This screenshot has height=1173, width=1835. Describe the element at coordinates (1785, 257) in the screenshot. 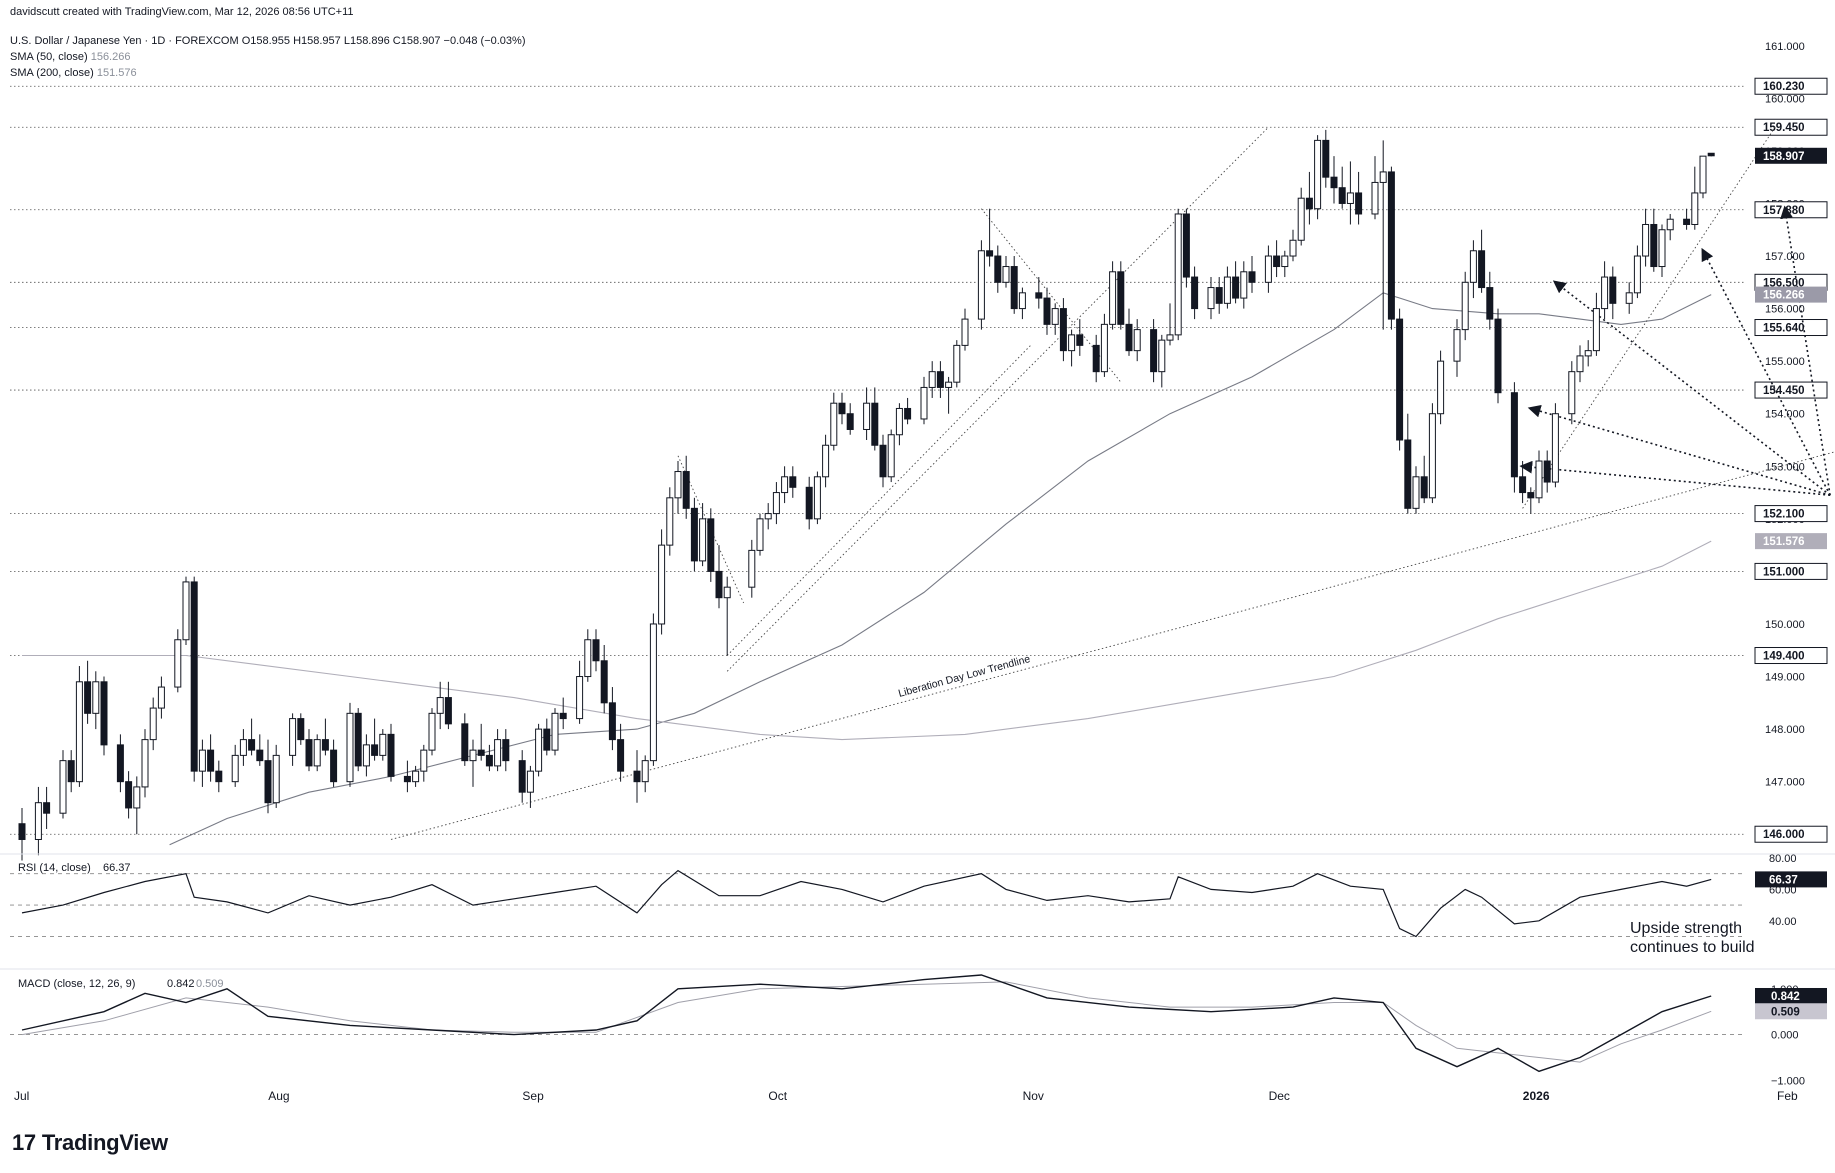

I see `y-axis-tick-label: 157.000` at that location.